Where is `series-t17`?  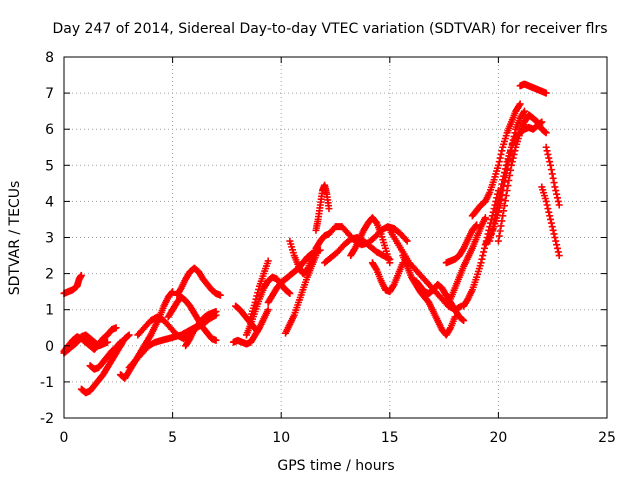
series-t17 is located at coordinates (301, 294).